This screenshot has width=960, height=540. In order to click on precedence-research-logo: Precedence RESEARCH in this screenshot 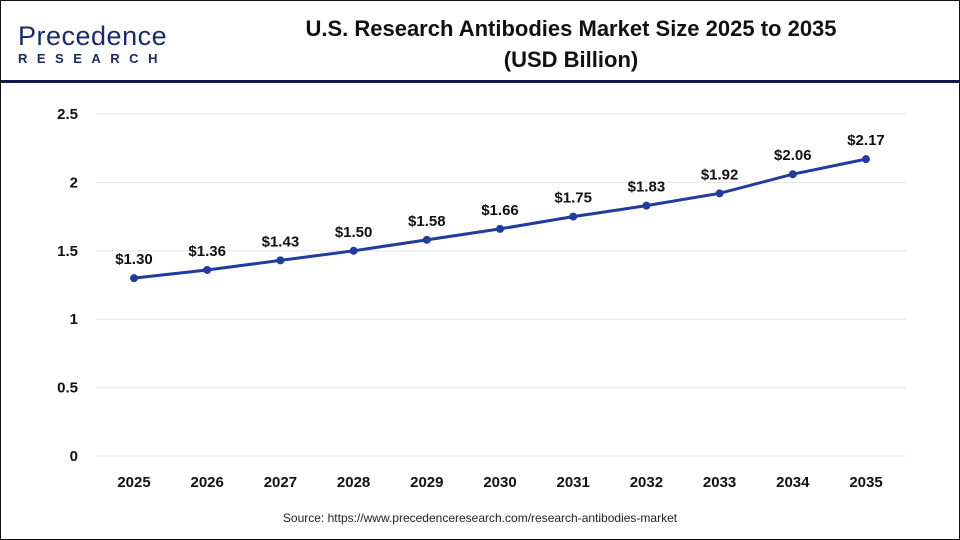, I will do `click(93, 44)`.